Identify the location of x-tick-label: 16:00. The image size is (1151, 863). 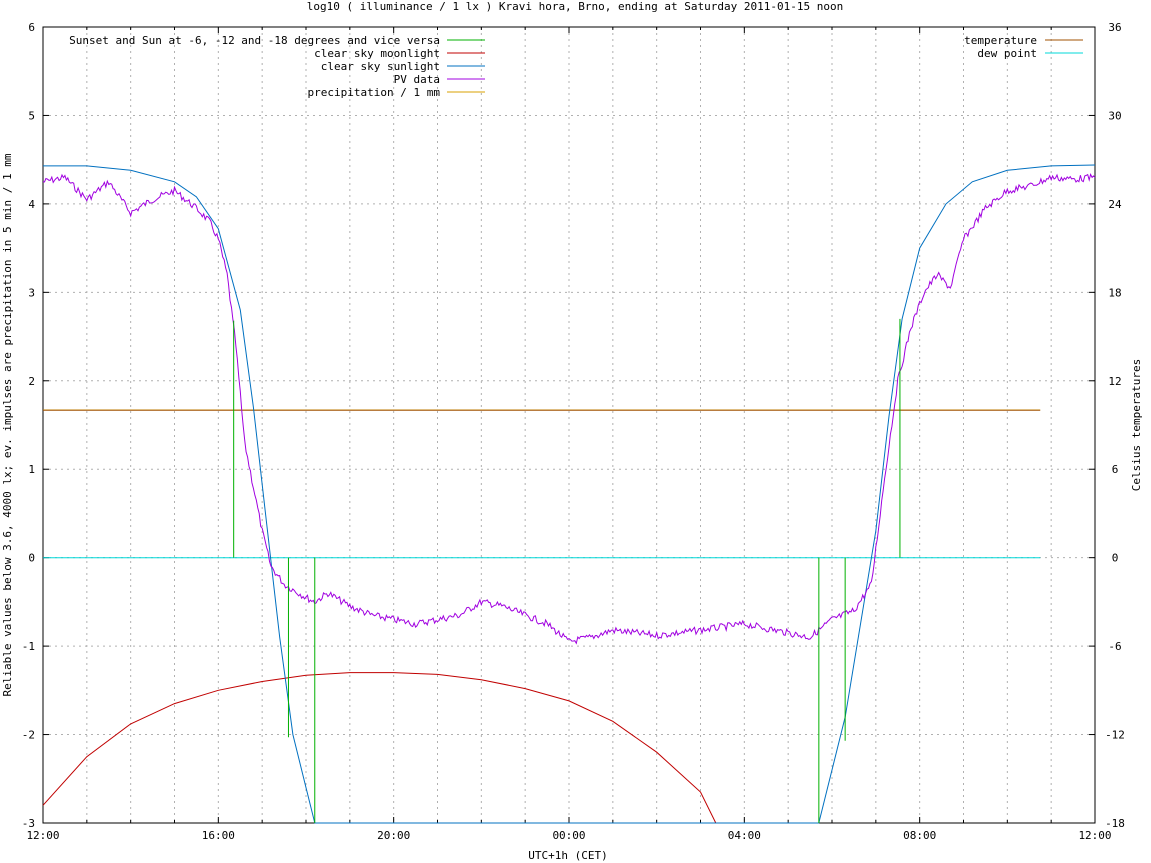
(218, 835).